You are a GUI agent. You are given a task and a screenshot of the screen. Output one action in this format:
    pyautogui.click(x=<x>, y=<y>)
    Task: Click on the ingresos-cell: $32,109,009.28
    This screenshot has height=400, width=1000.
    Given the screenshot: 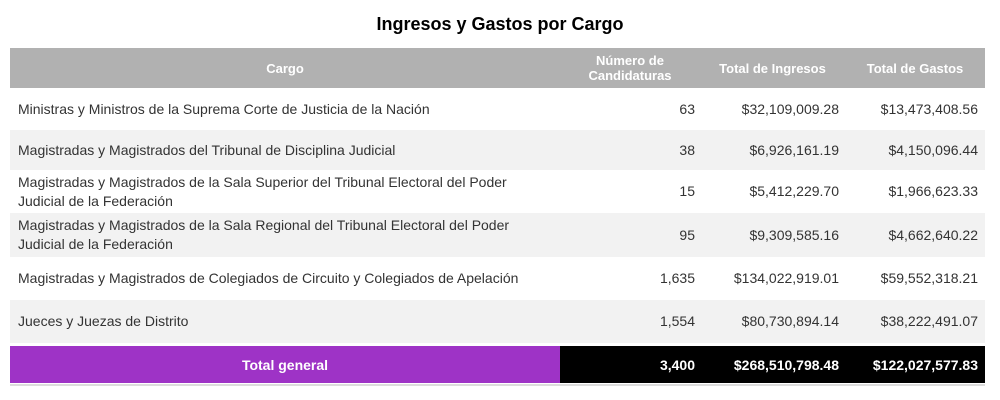 What is the action you would take?
    pyautogui.click(x=790, y=108)
    